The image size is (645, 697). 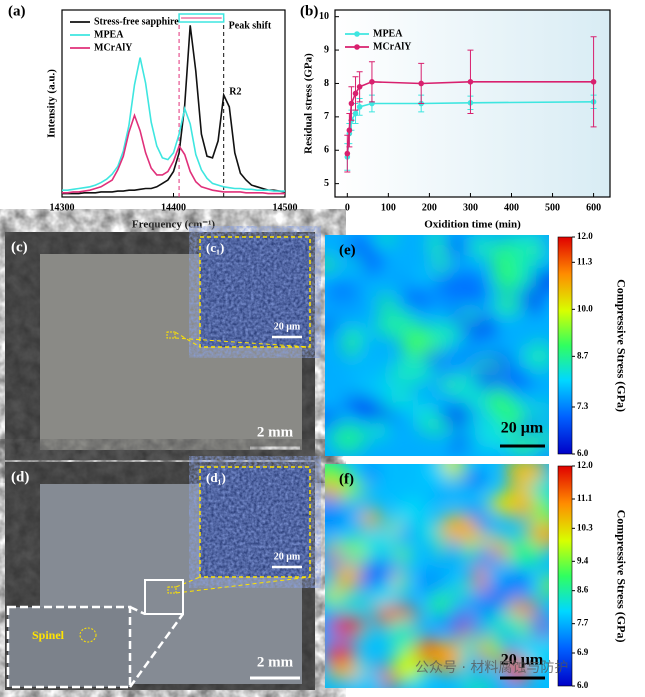 What do you see at coordinates (109, 34) in the screenshot?
I see `legend-label: MPEA` at bounding box center [109, 34].